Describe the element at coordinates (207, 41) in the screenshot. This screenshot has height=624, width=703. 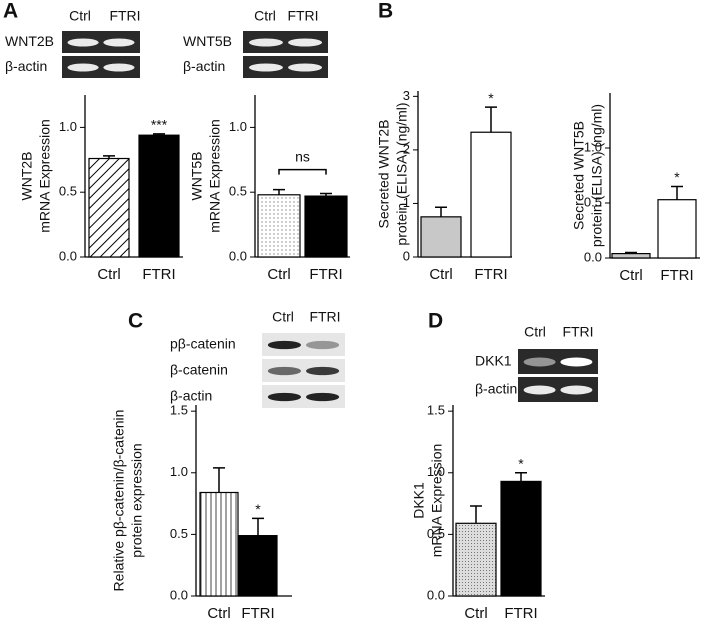
I see `blot-row-label: WNT5B` at that location.